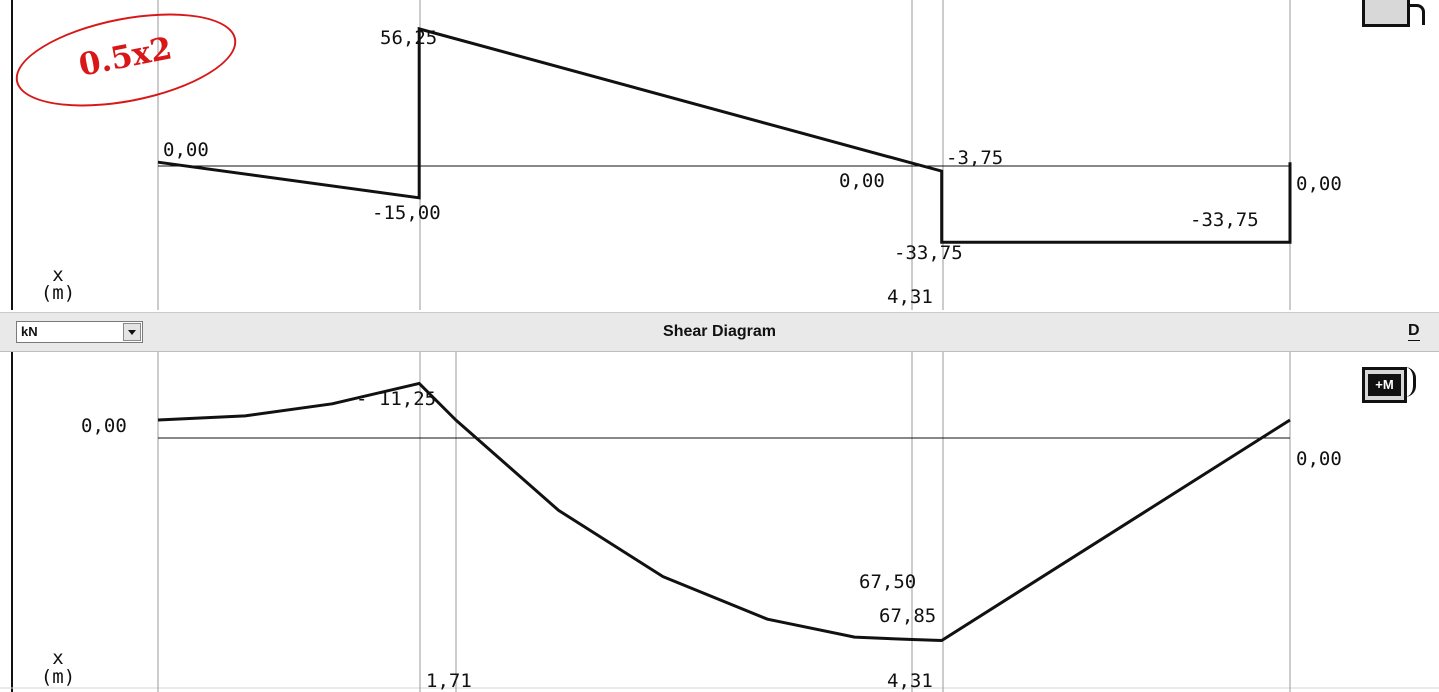 The height and width of the screenshot is (692, 1439). I want to click on diagram-mode-button, so click(1393, 13).